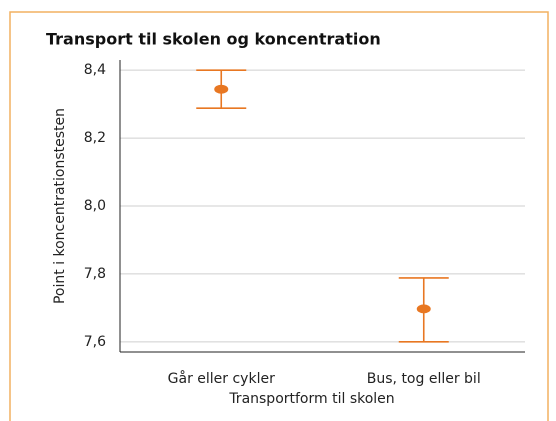  What do you see at coordinates (424, 379) in the screenshot?
I see `x-tick-label: Bus, tog eller bil` at bounding box center [424, 379].